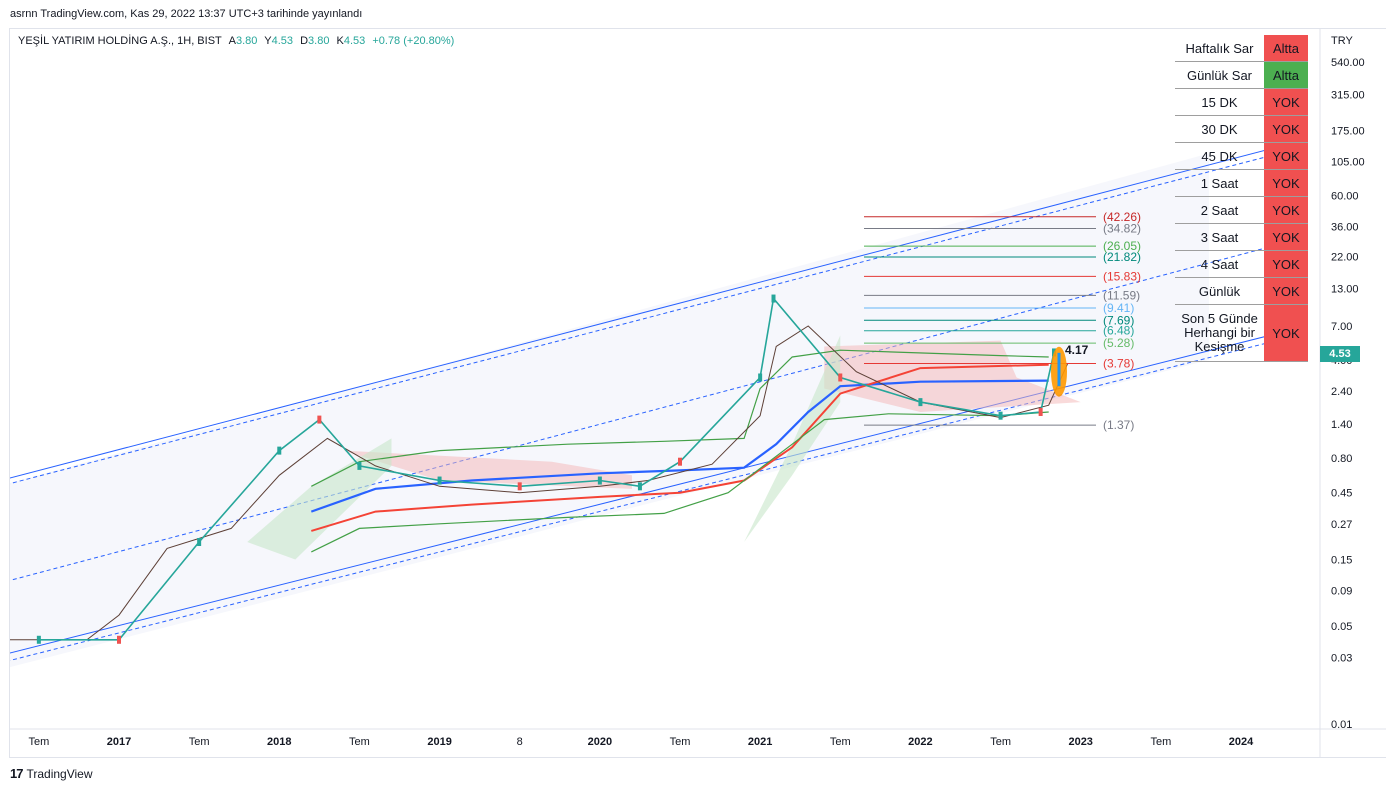 This screenshot has width=1386, height=791. Describe the element at coordinates (1080, 742) in the screenshot. I see `time-tick-label: 2023` at that location.